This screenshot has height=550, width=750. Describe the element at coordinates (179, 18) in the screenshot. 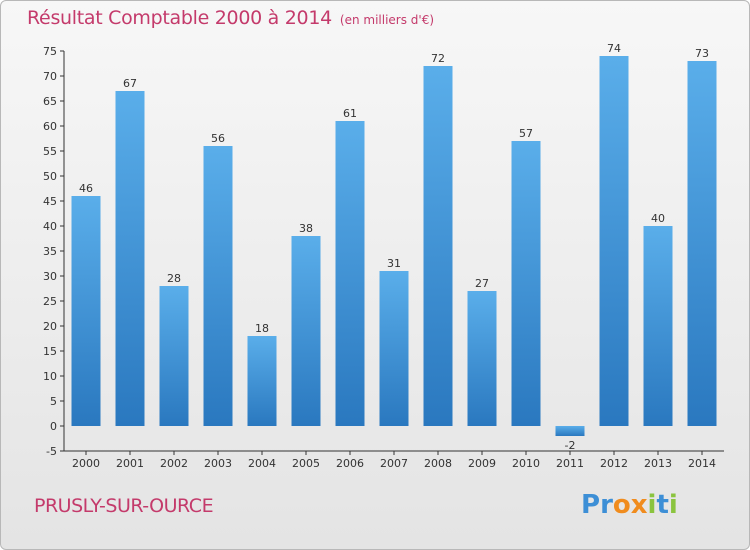

I see `title-main: Résultat Comptable 2000 à 2014` at that location.